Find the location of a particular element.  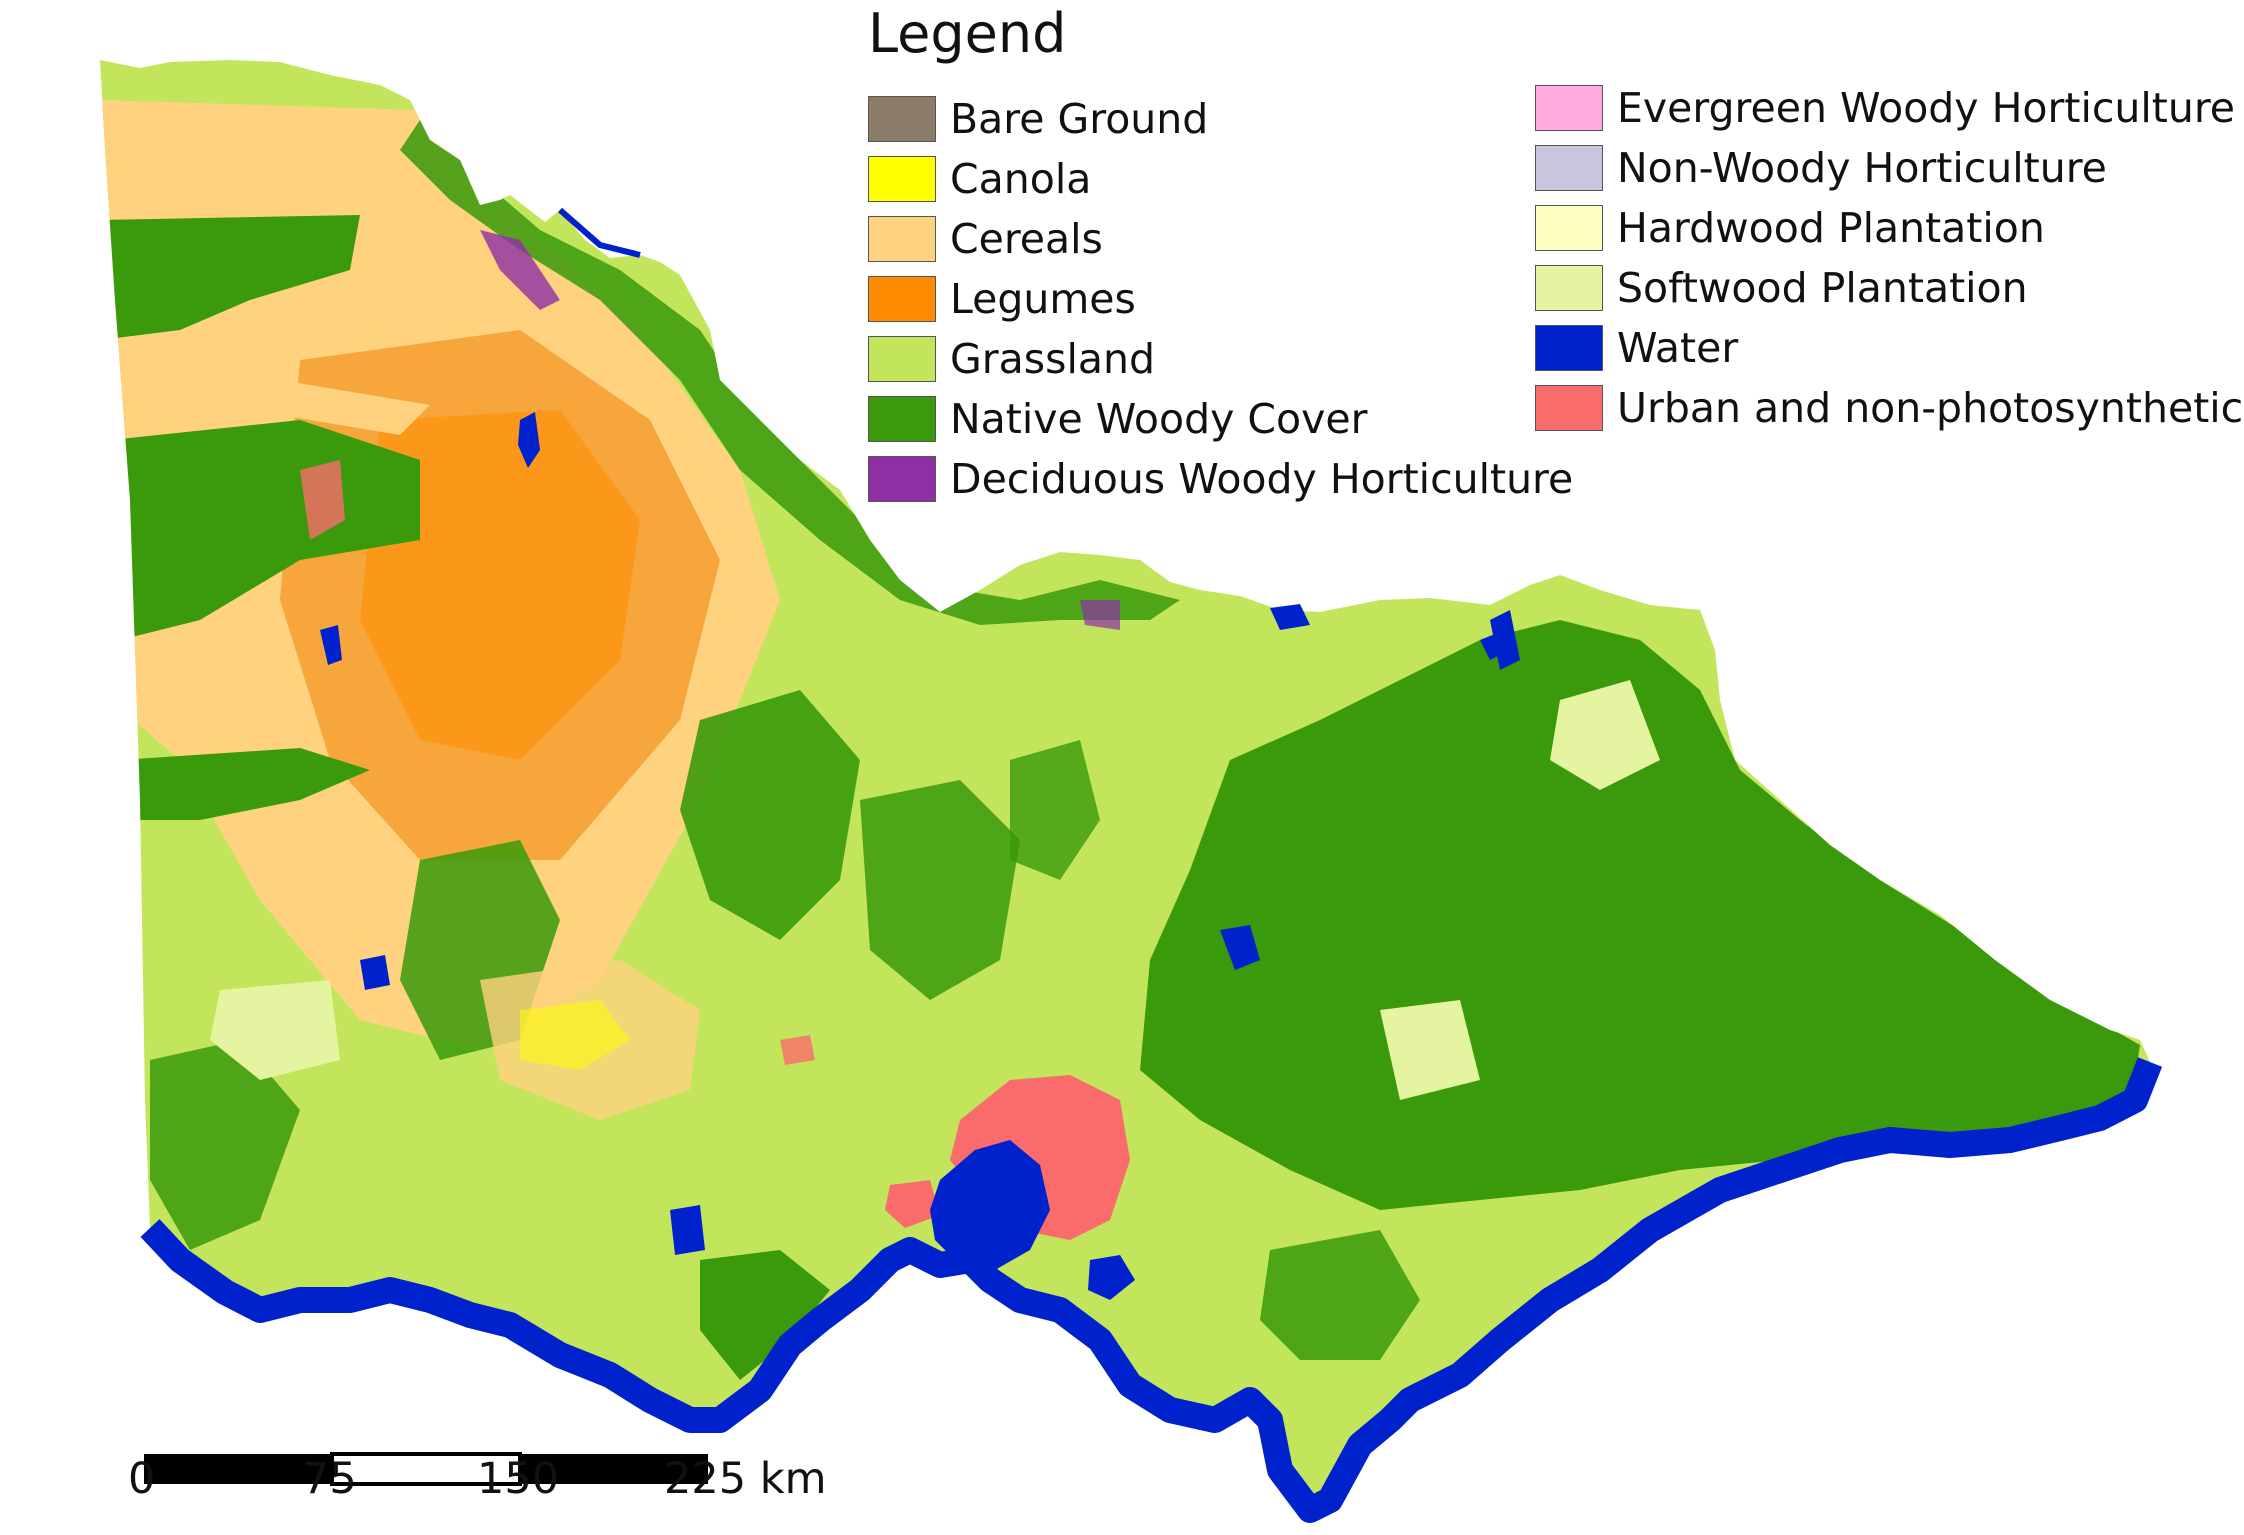

swatch-native-woody-cover is located at coordinates (902, 419).